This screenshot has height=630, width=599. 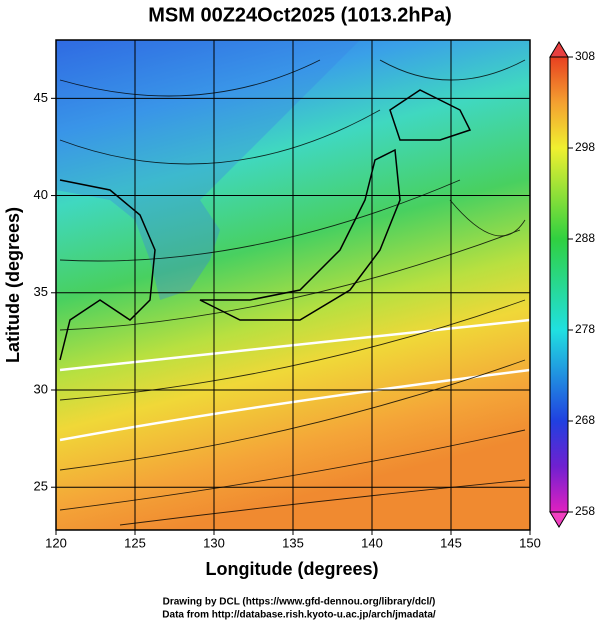 What do you see at coordinates (56, 542) in the screenshot?
I see `x-tick-label: 120` at bounding box center [56, 542].